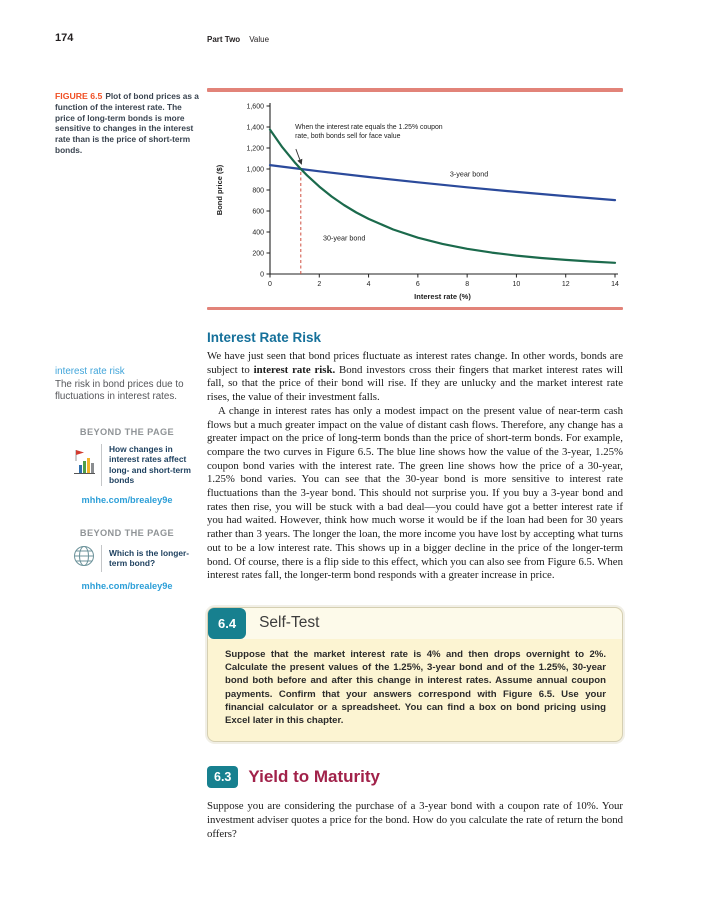  What do you see at coordinates (289, 623) in the screenshot?
I see `self-test-title: Self-Test` at bounding box center [289, 623].